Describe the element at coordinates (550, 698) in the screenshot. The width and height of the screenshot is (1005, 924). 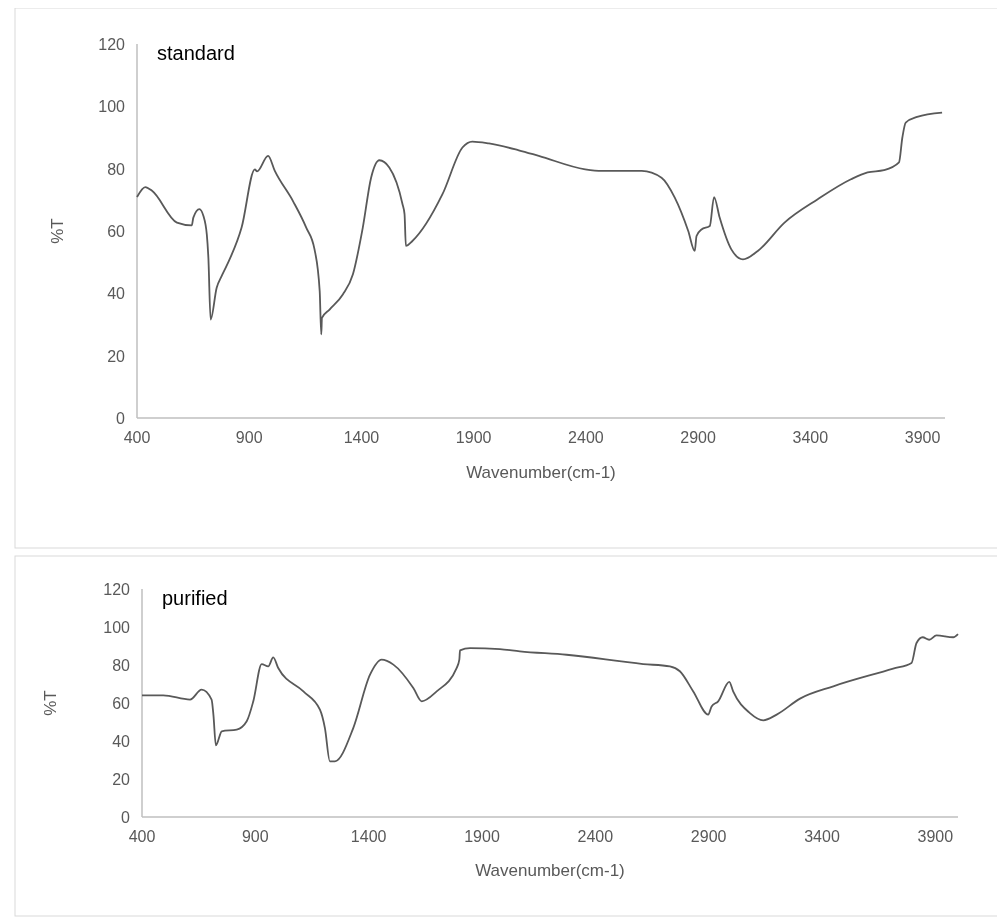
I see `line-series` at that location.